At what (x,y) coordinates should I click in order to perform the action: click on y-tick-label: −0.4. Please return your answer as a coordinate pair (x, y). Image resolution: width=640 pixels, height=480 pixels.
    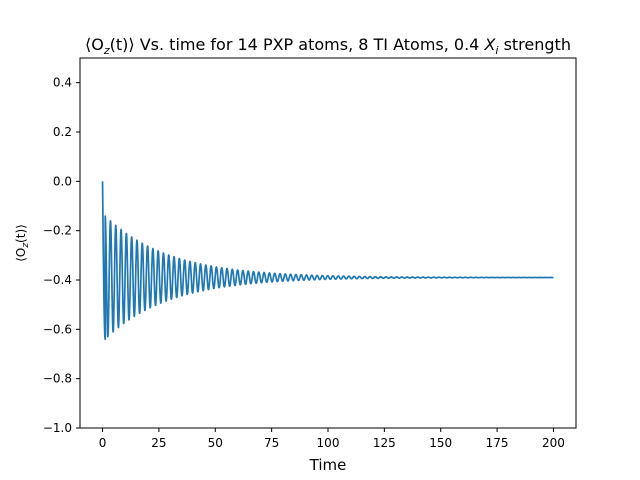
    Looking at the image, I should click on (57, 280).